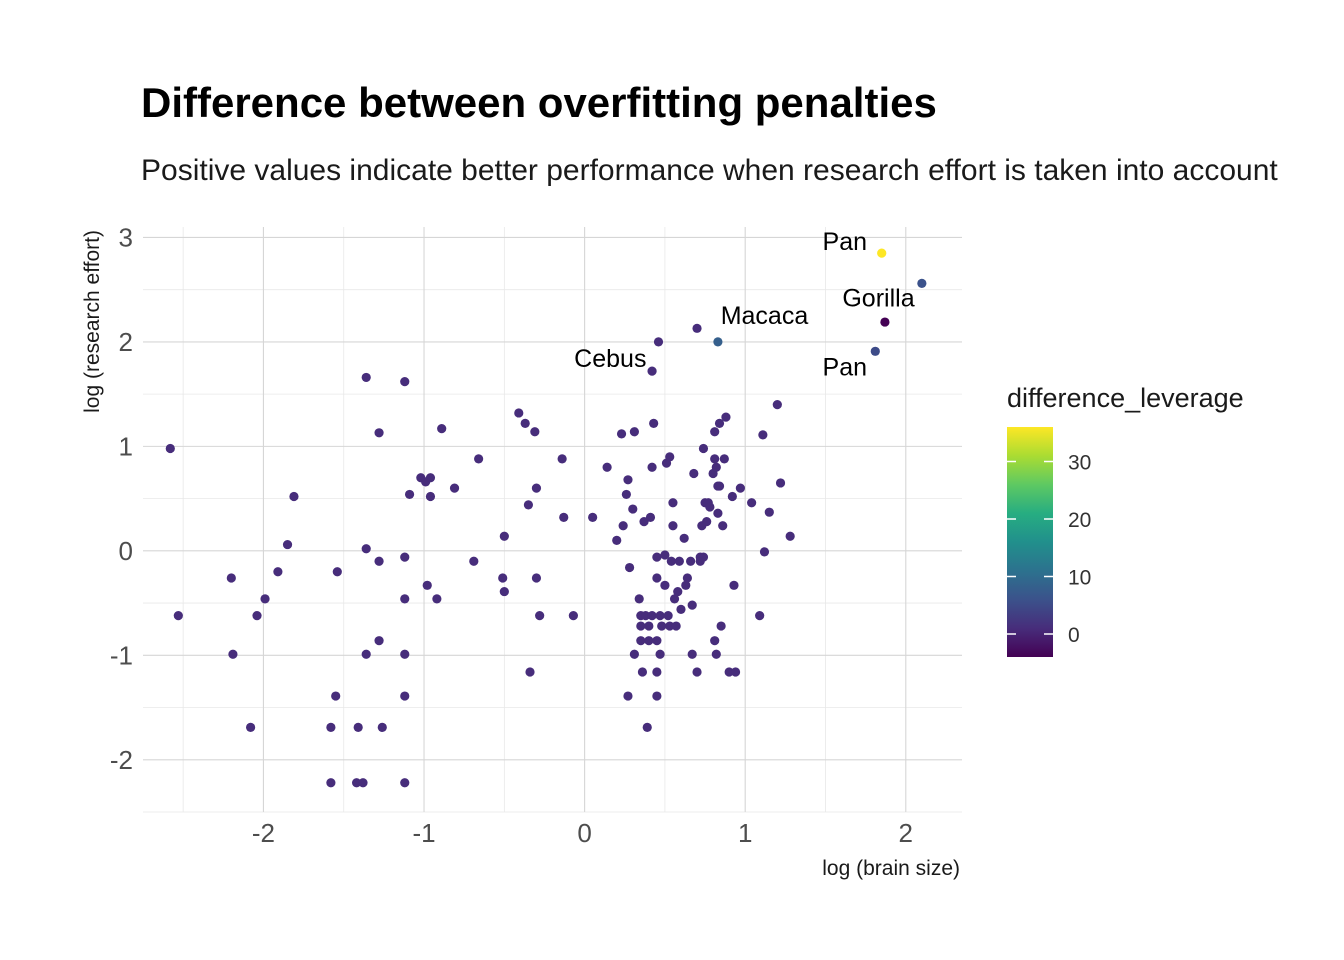 The image size is (1344, 960). Describe the element at coordinates (121, 655) in the screenshot. I see `y-tick-label: -1` at that location.